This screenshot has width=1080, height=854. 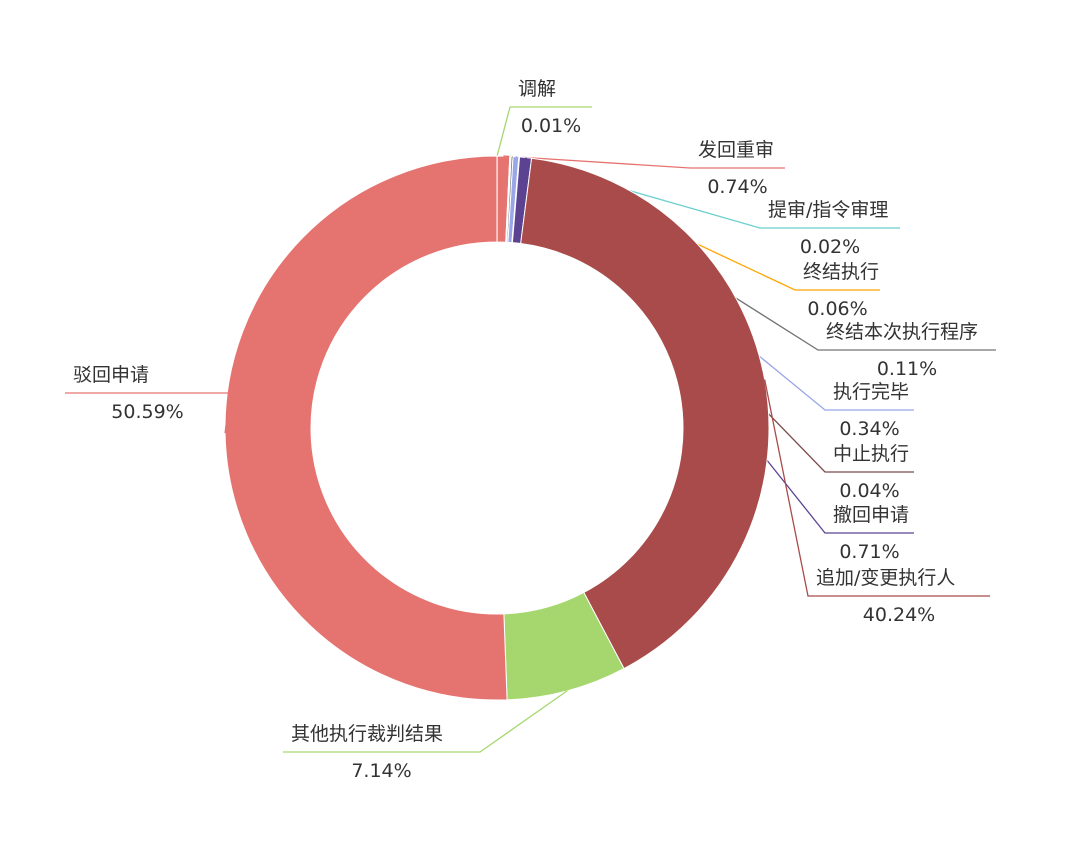 What do you see at coordinates (885, 578) in the screenshot?
I see `slice-label: 追加/变更执行人` at bounding box center [885, 578].